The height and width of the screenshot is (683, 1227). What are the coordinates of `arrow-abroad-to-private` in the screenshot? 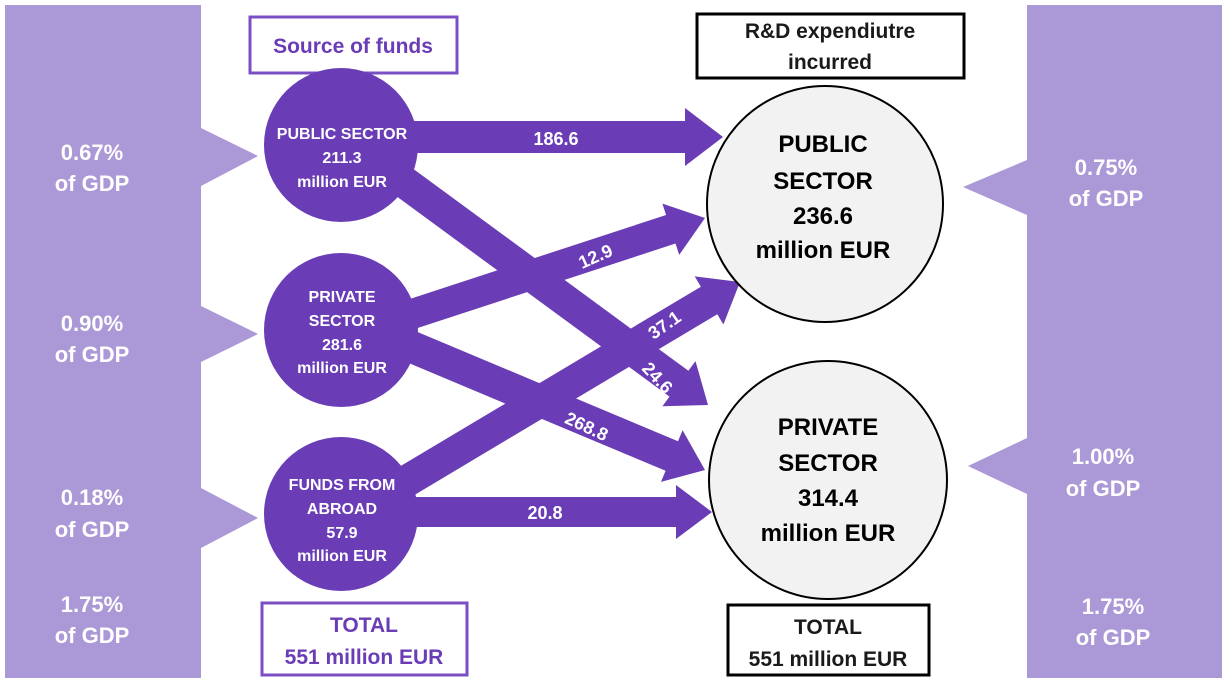 It's located at (553, 512).